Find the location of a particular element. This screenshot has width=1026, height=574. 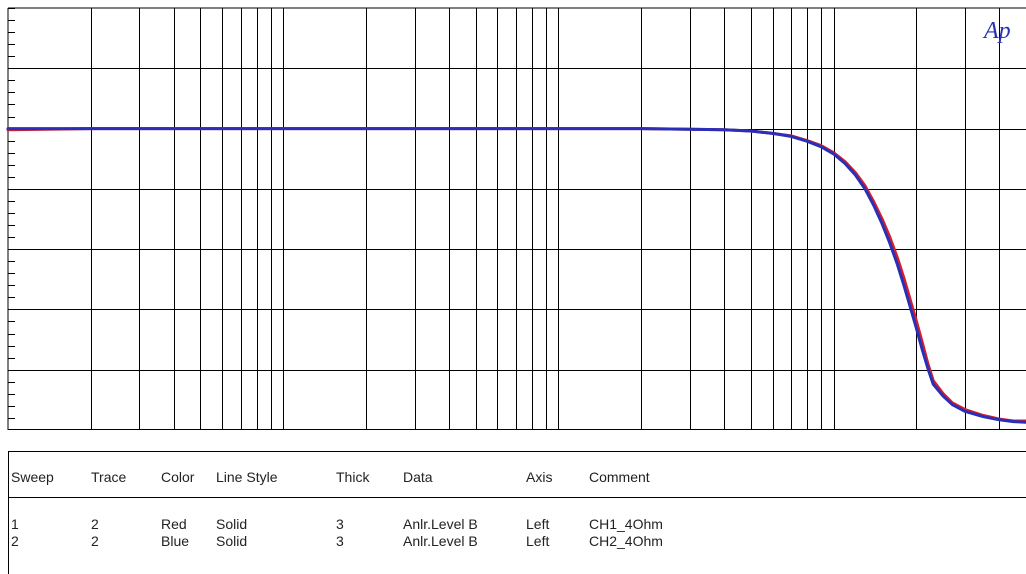

legend-color: Blue is located at coordinates (175, 541).